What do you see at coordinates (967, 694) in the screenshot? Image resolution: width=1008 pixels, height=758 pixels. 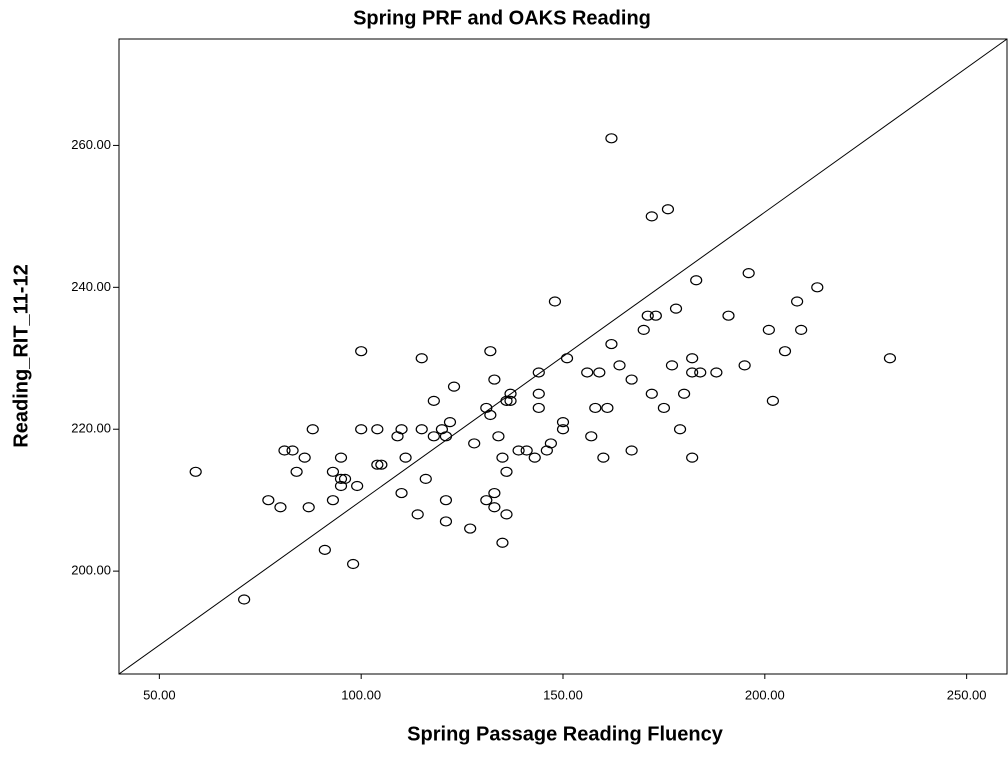 I see `x-tick-label: 250.00` at bounding box center [967, 694].